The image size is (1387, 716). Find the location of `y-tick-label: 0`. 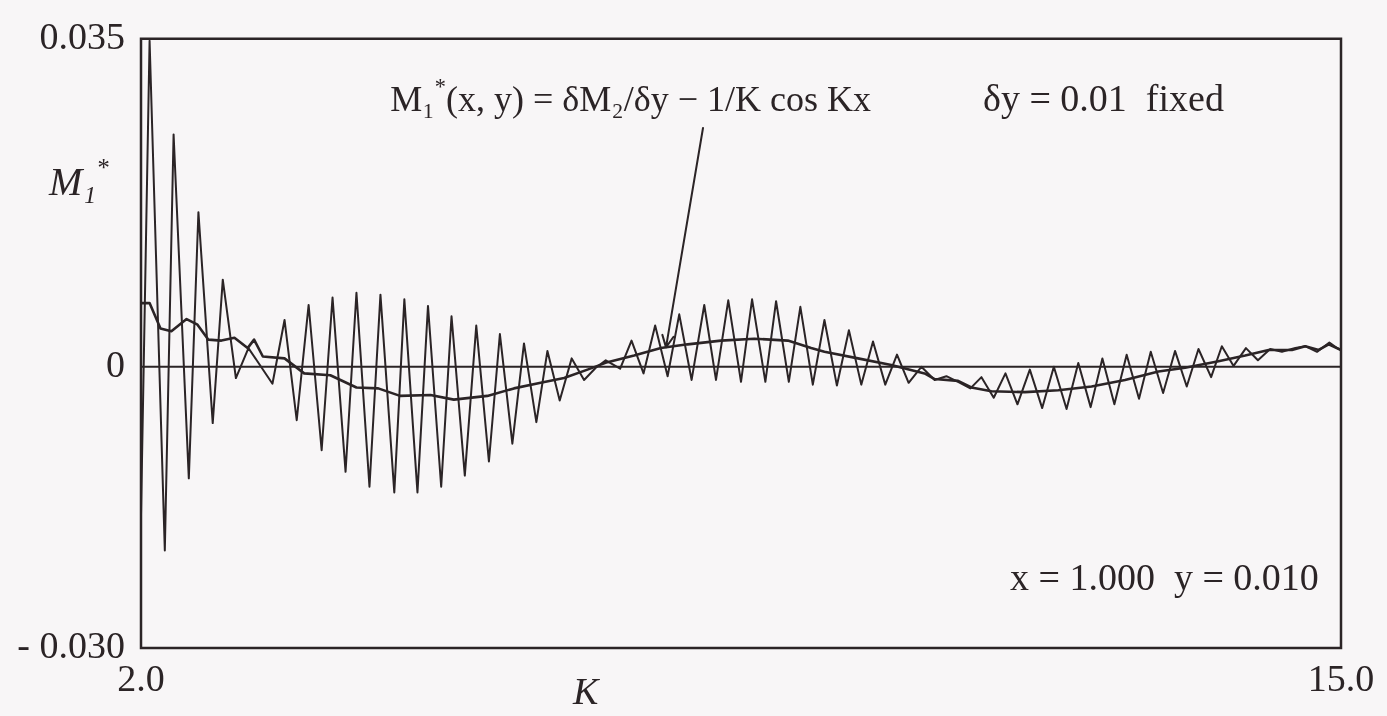

y-tick-label: 0 is located at coordinates (115, 363).